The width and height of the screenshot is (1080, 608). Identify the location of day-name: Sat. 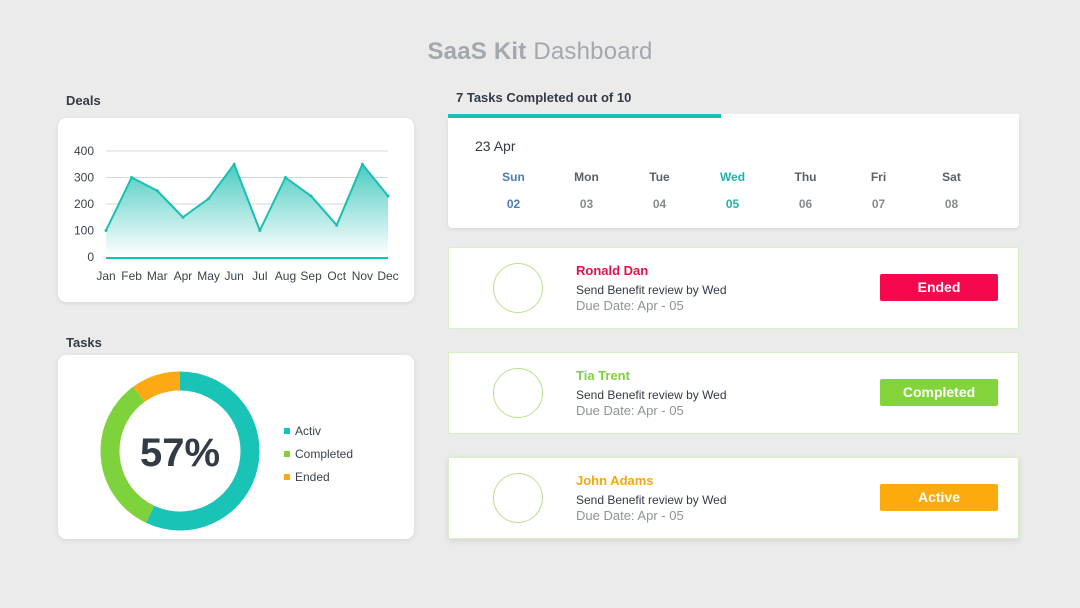
(951, 177).